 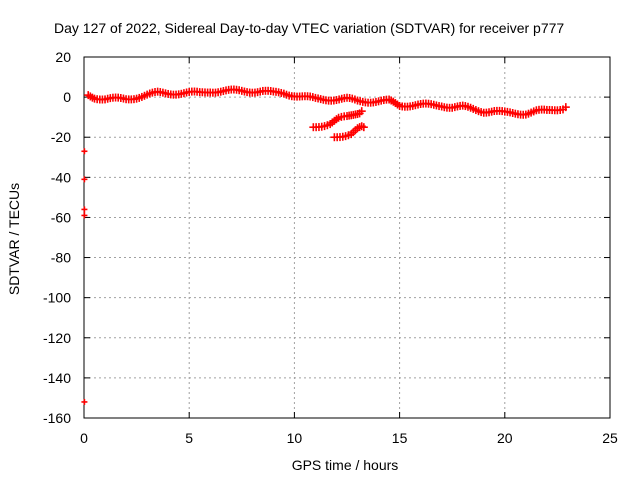 I want to click on x-tick-label: 15, so click(x=400, y=438).